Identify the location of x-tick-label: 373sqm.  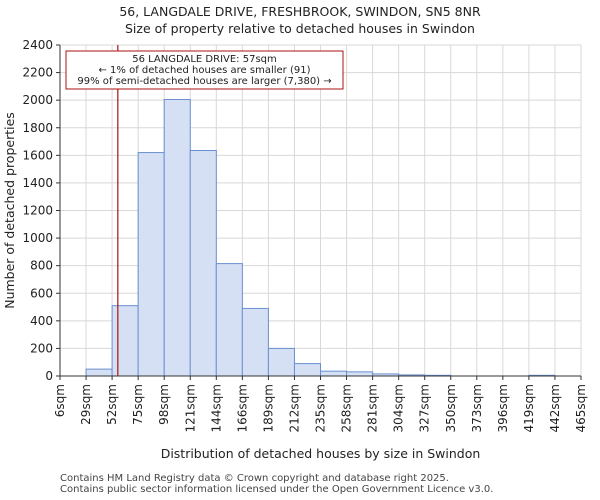
(477, 408).